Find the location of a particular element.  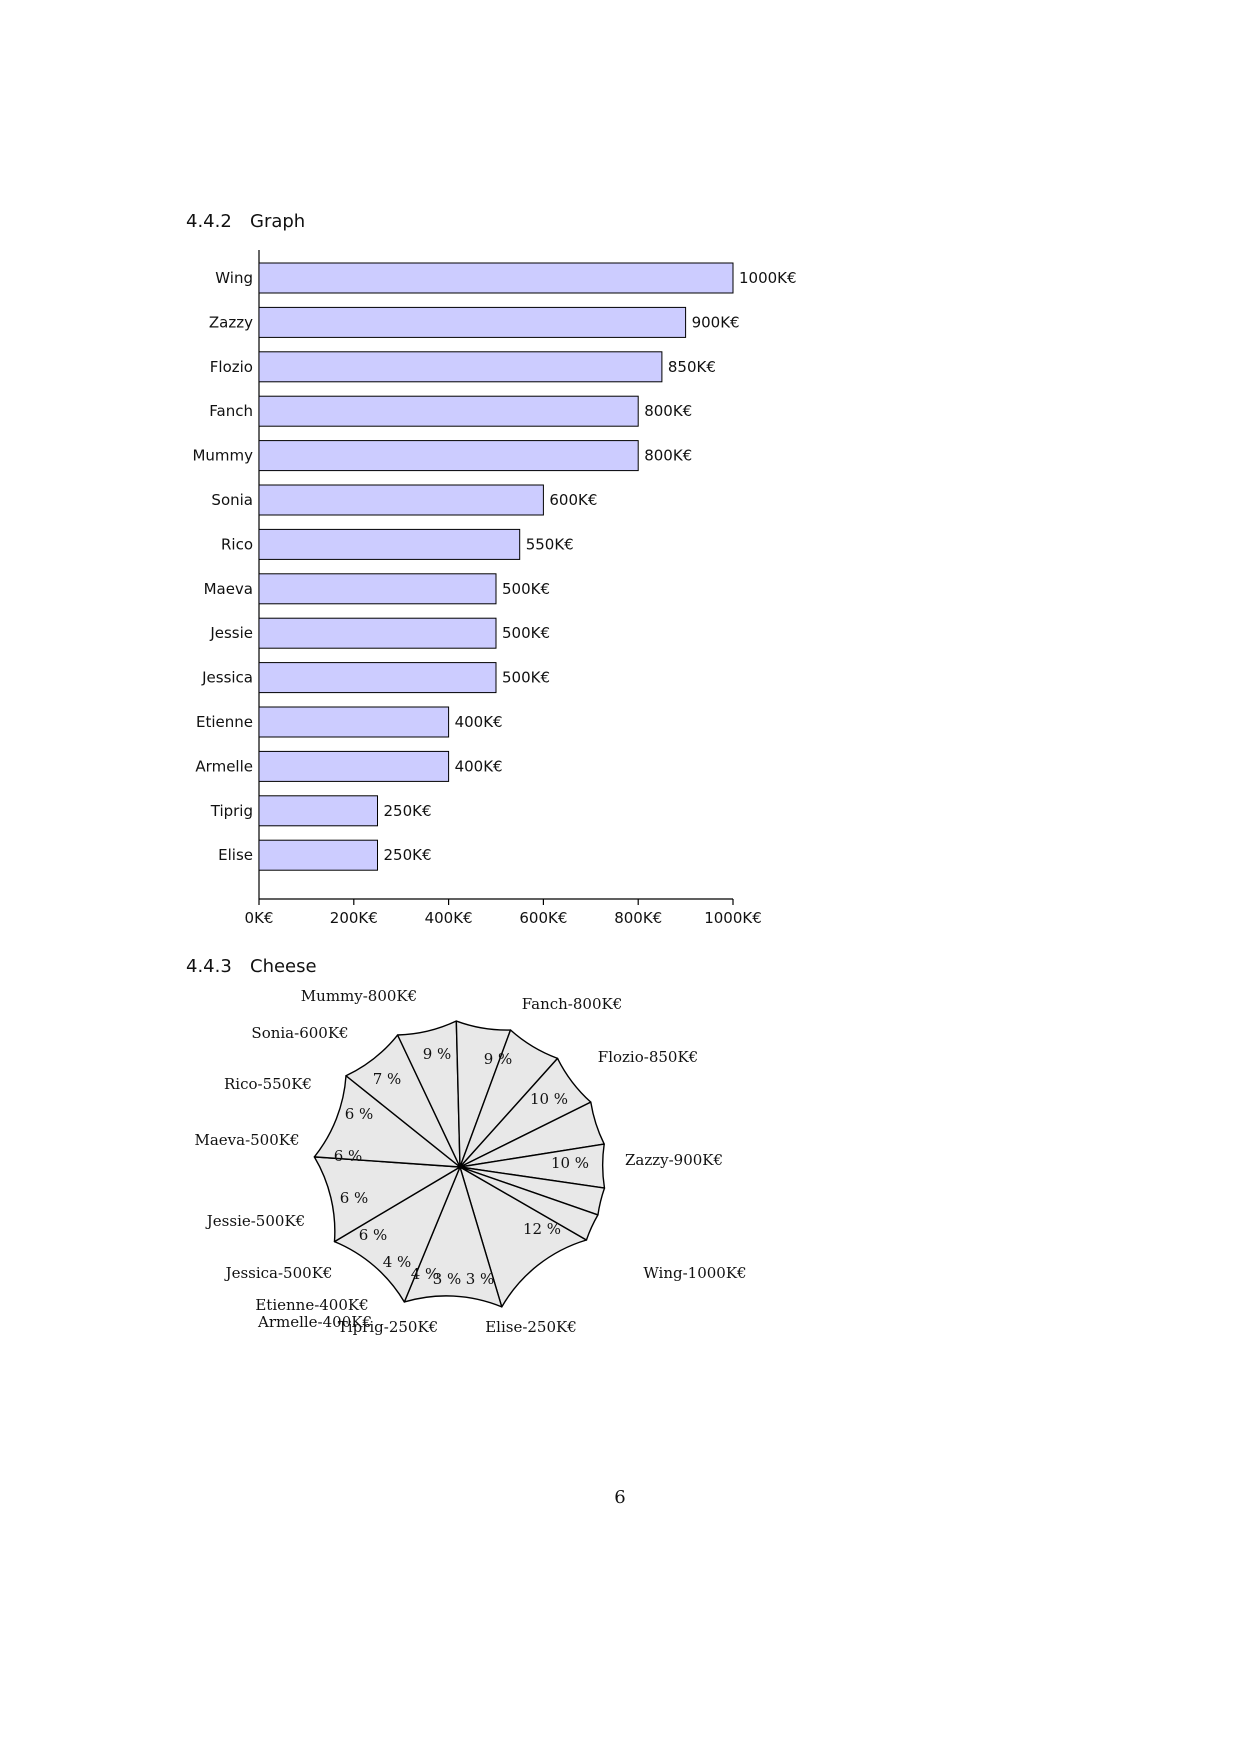

slice-label: Etienne-400K€ is located at coordinates (311, 1305).